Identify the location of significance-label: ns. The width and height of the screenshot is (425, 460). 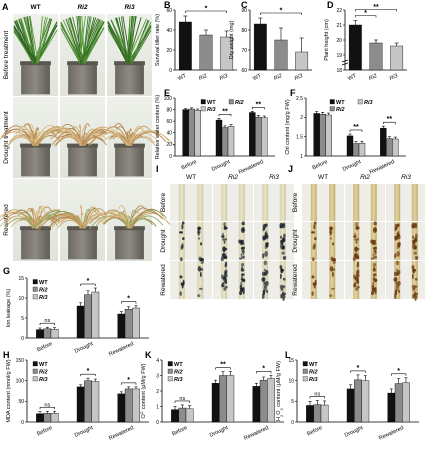
(47, 405).